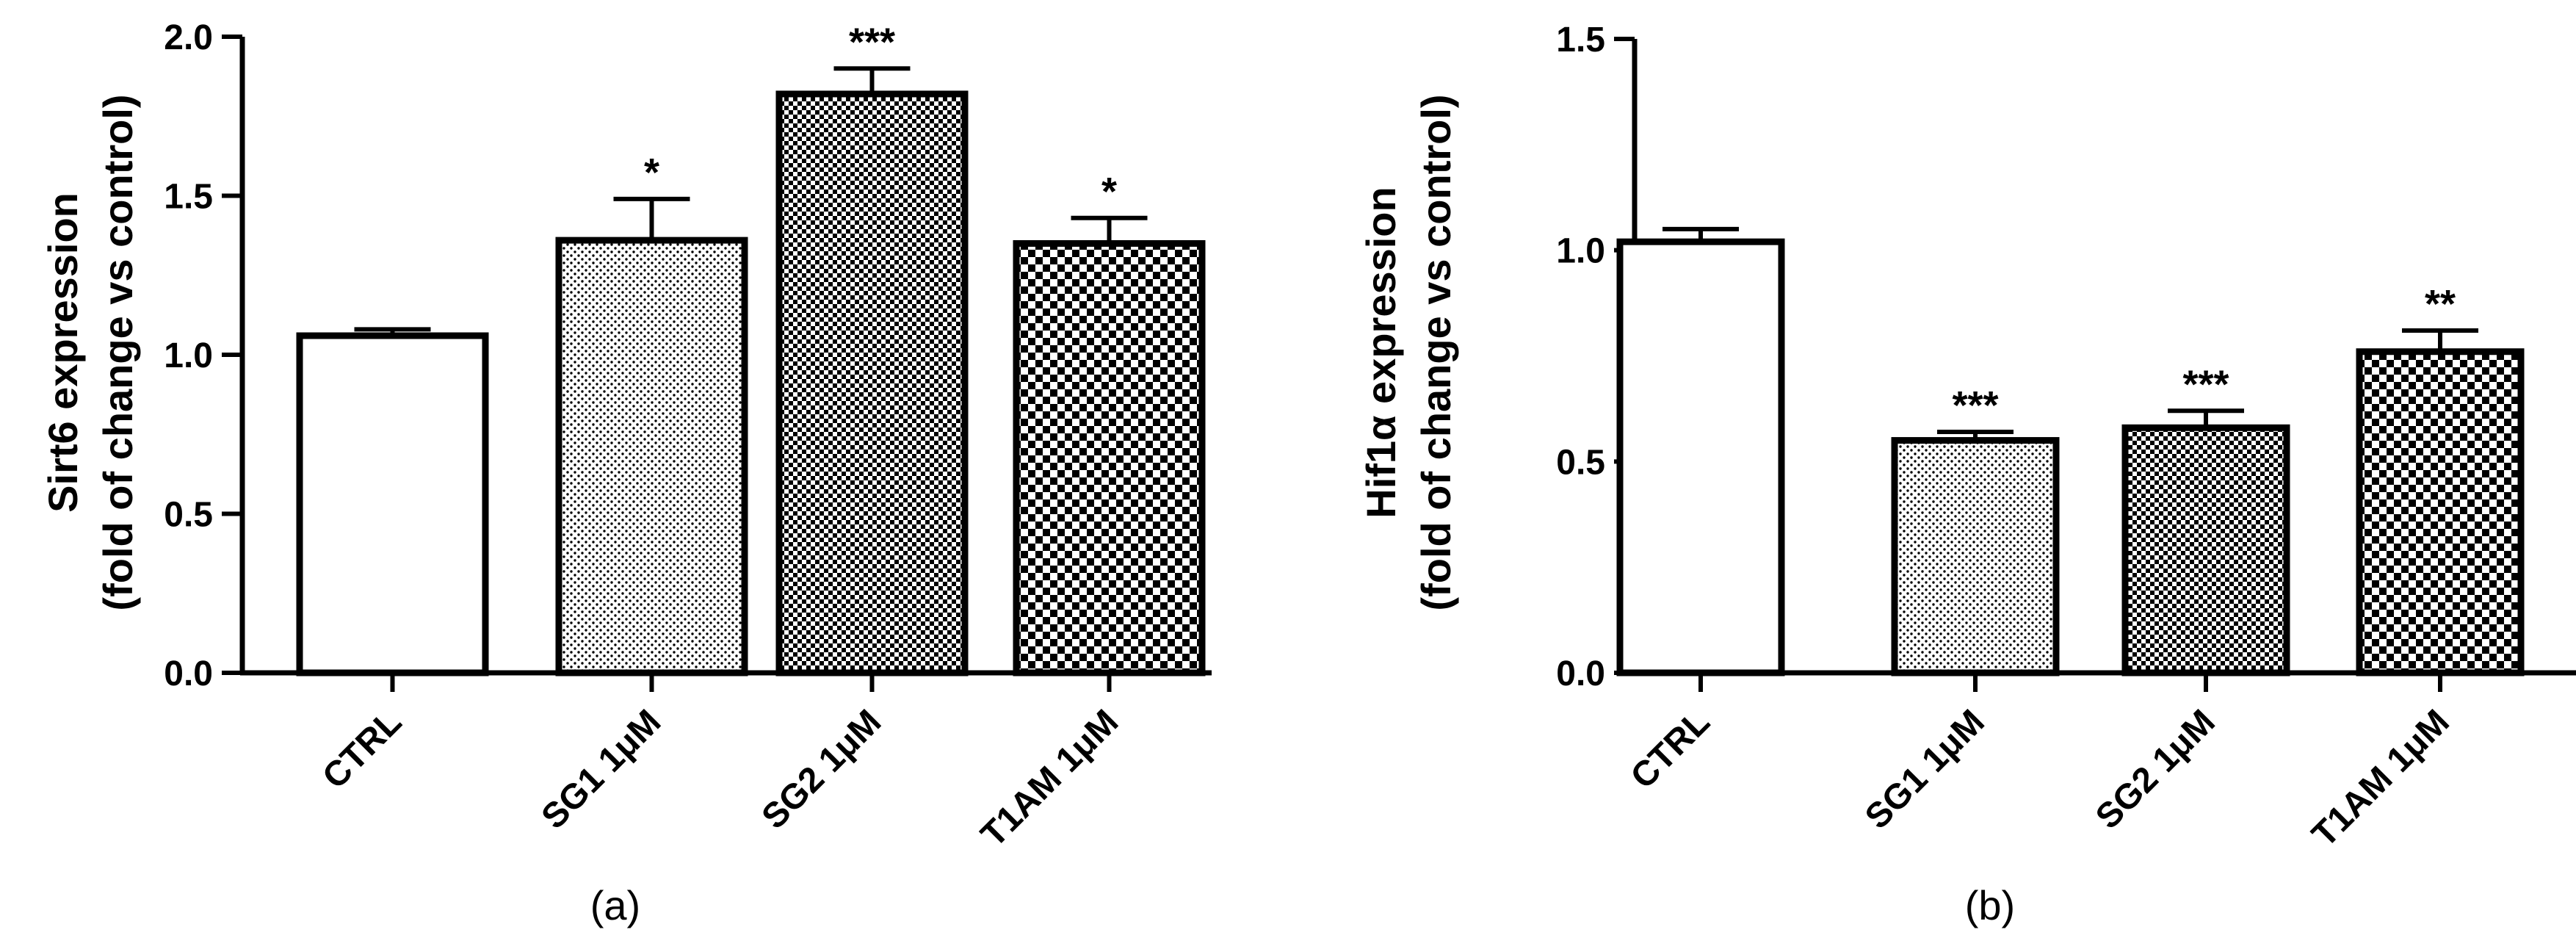  What do you see at coordinates (1381, 353) in the screenshot?
I see `y-axis-label: Hif1α expression` at bounding box center [1381, 353].